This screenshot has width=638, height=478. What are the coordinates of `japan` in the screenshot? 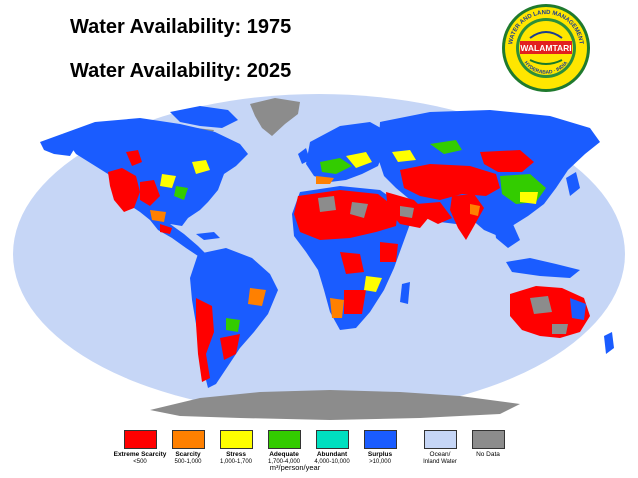 It's located at (573, 184).